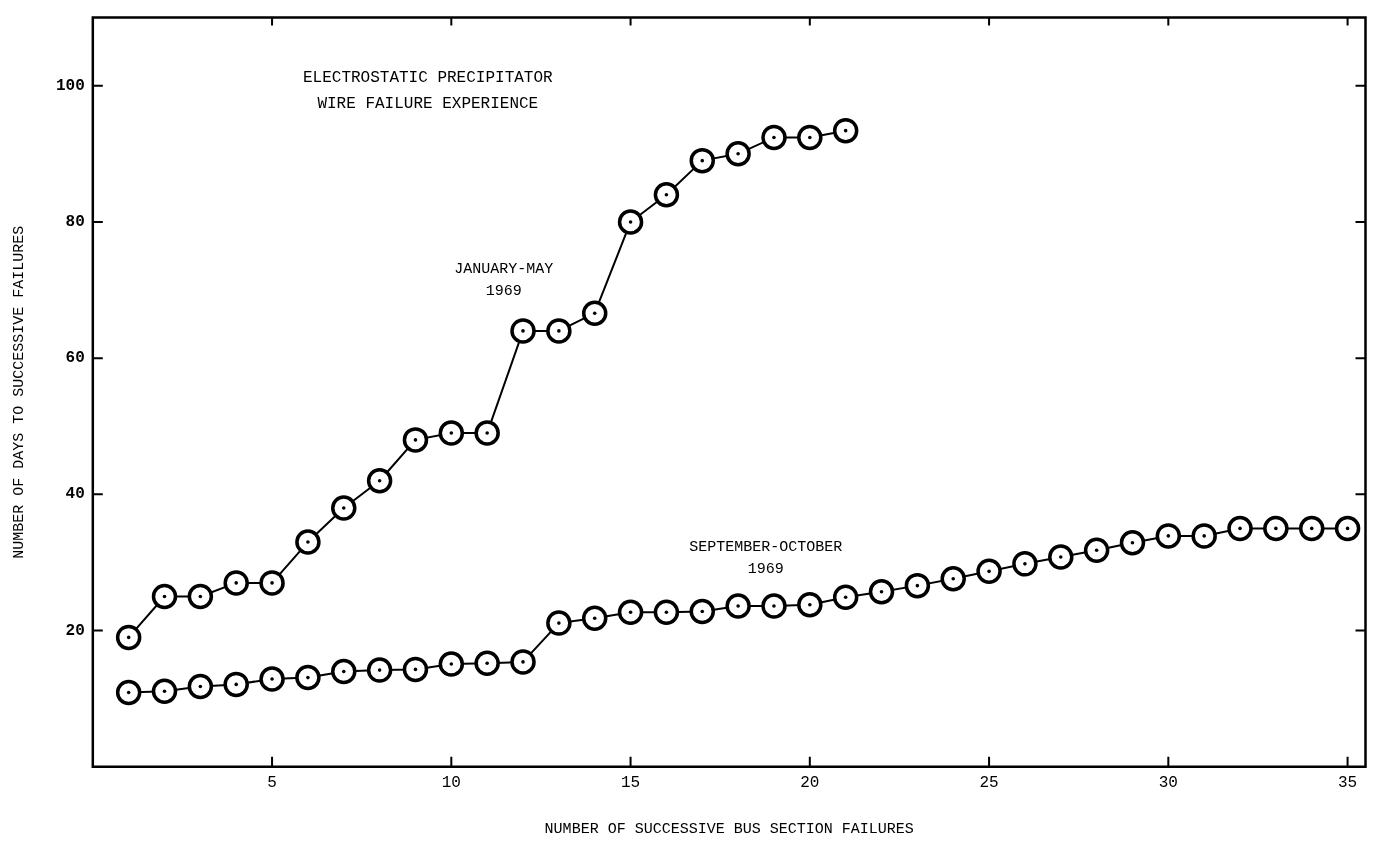 The height and width of the screenshot is (860, 1380). Describe the element at coordinates (272, 782) in the screenshot. I see `x-tick-label: 5` at that location.